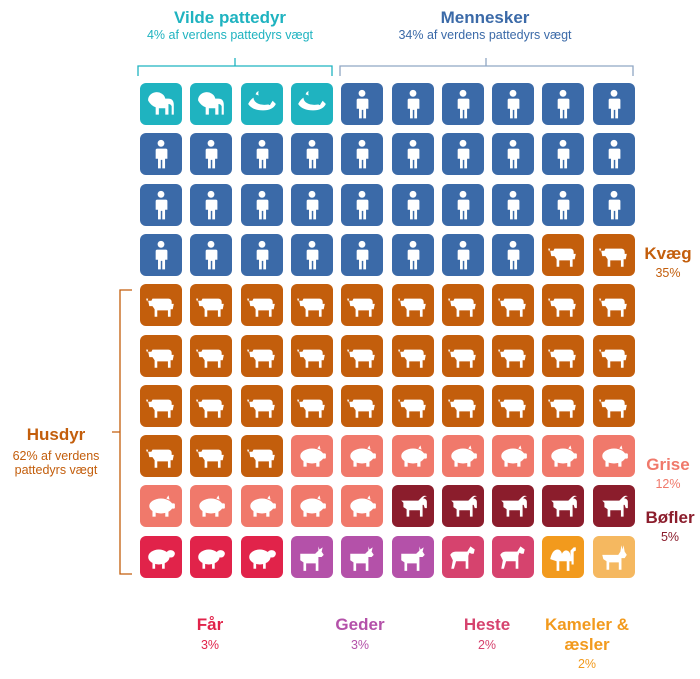 The width and height of the screenshot is (700, 679). Describe the element at coordinates (587, 643) in the screenshot. I see `label-kameler: Kameler & æsler 2%` at that location.